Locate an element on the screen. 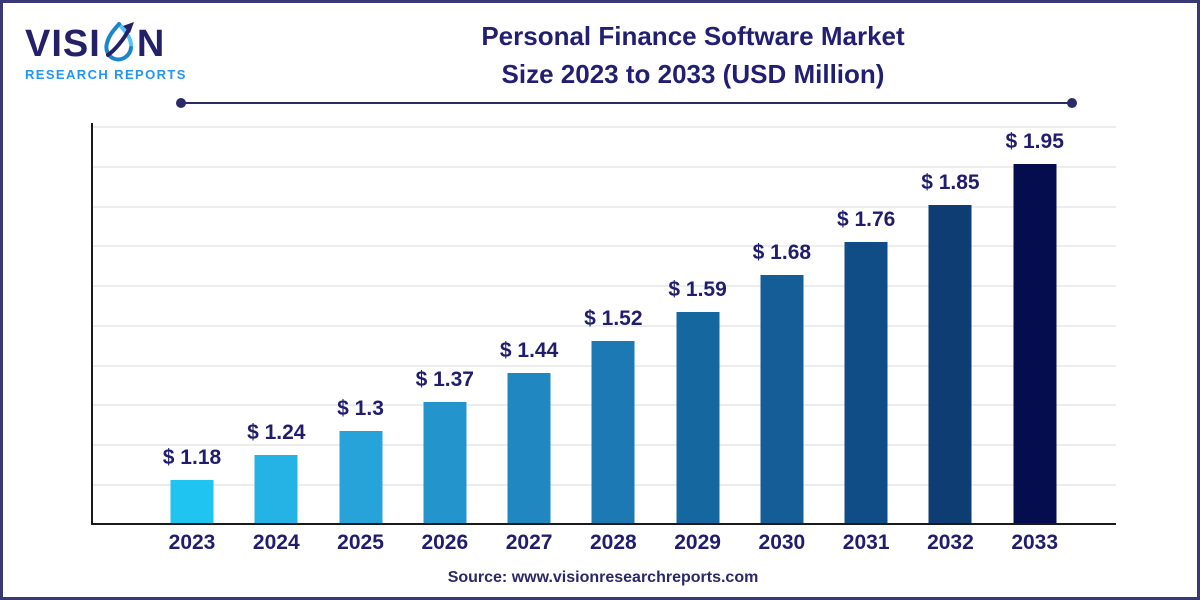  logo-brand: VISI N is located at coordinates (106, 43).